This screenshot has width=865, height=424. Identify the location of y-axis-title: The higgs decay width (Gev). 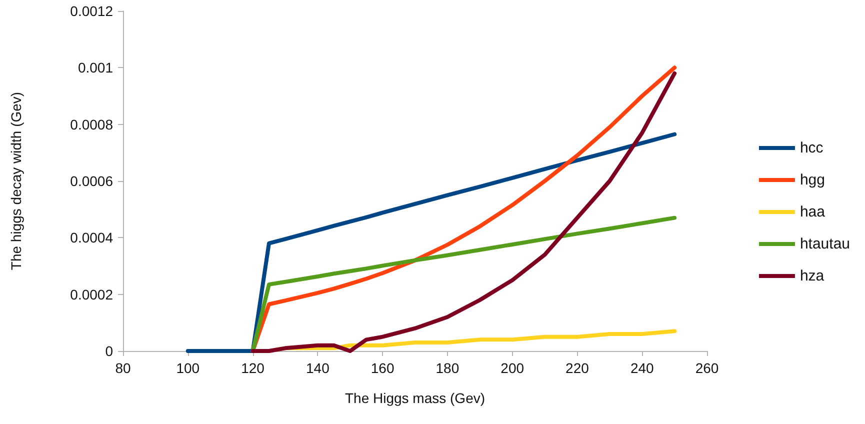
(16, 181).